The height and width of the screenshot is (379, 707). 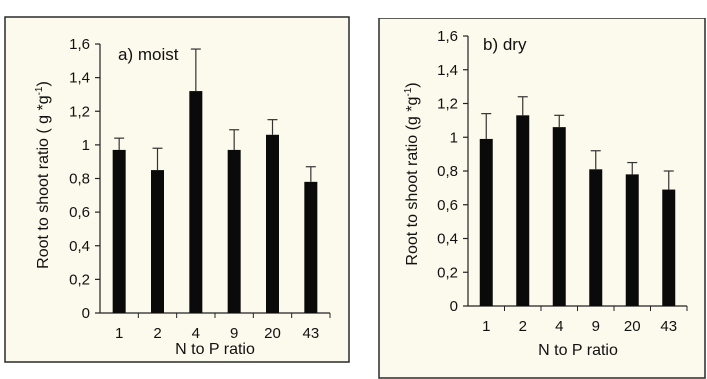 I want to click on y-axis-label-main: Root to shoot ratio ( g *g, so click(x=43, y=181).